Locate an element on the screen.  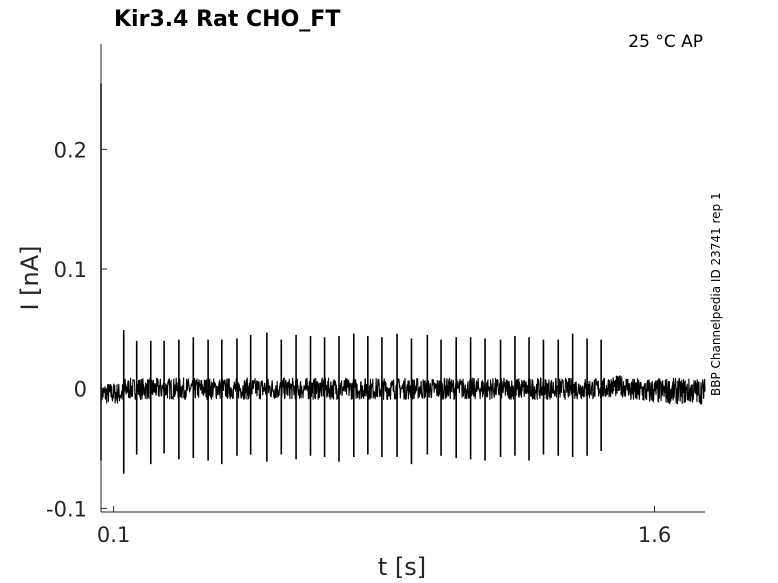
side-label: BBP Channelpedia ID 23741 rep 1 is located at coordinates (716, 294).